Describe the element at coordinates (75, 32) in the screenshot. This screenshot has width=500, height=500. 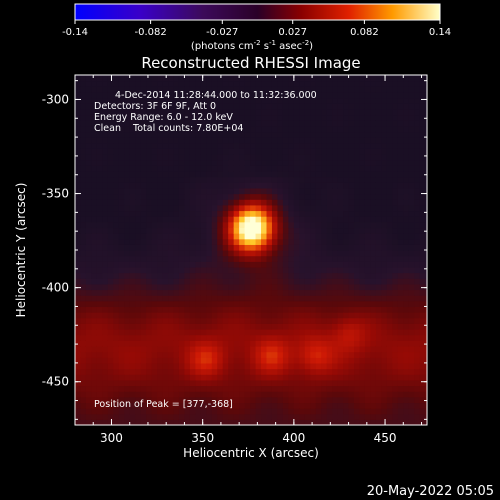
I see `colorbar-tick-label: -0.14` at that location.